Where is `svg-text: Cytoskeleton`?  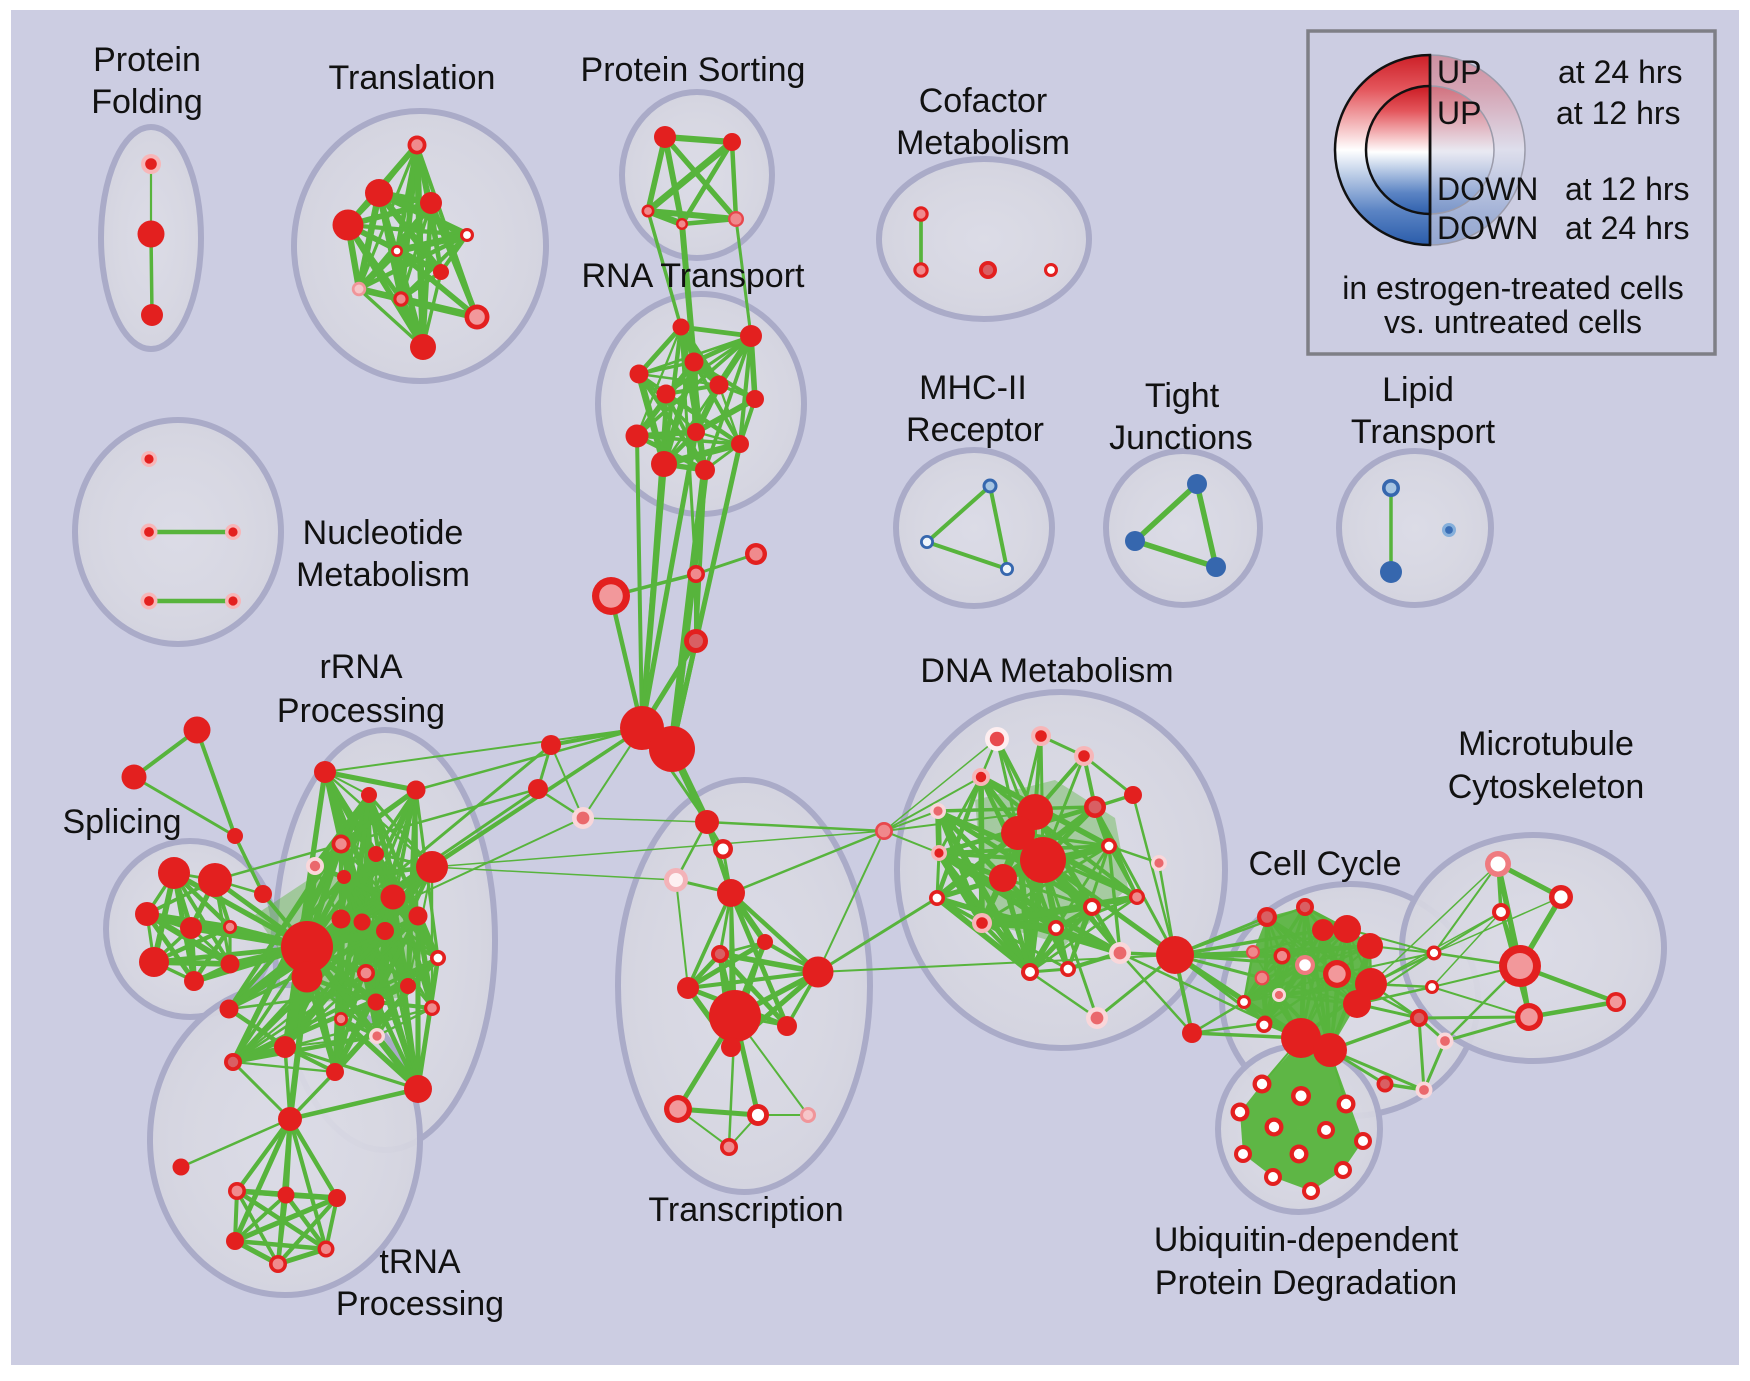
svg-text: Cytoskeleton is located at coordinates (1546, 787).